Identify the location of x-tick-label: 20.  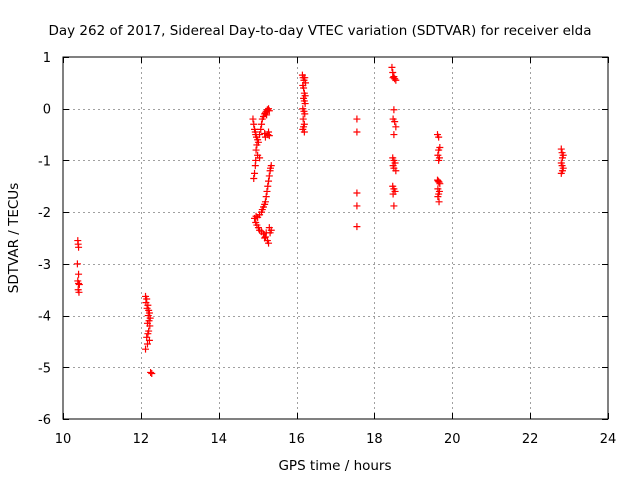
(452, 439).